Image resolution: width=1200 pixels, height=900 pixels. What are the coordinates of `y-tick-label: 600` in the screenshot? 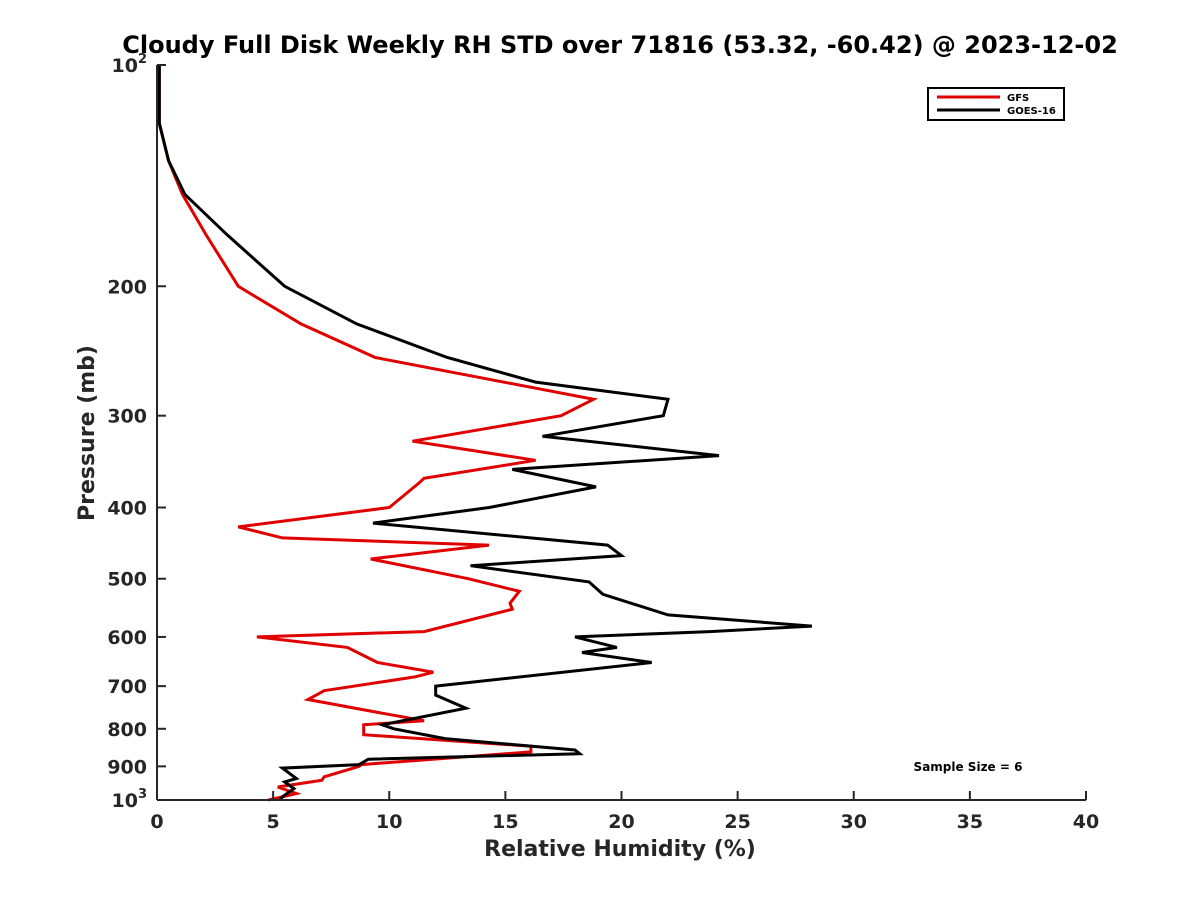 It's located at (127, 638).